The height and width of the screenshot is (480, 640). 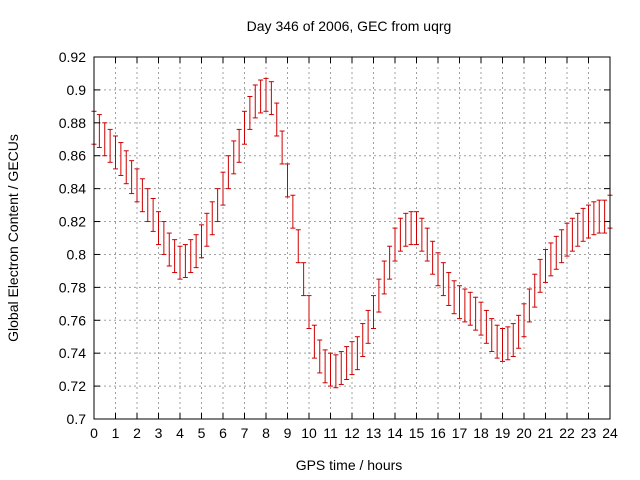 I want to click on y-tick-label: 0.72, so click(x=72, y=386).